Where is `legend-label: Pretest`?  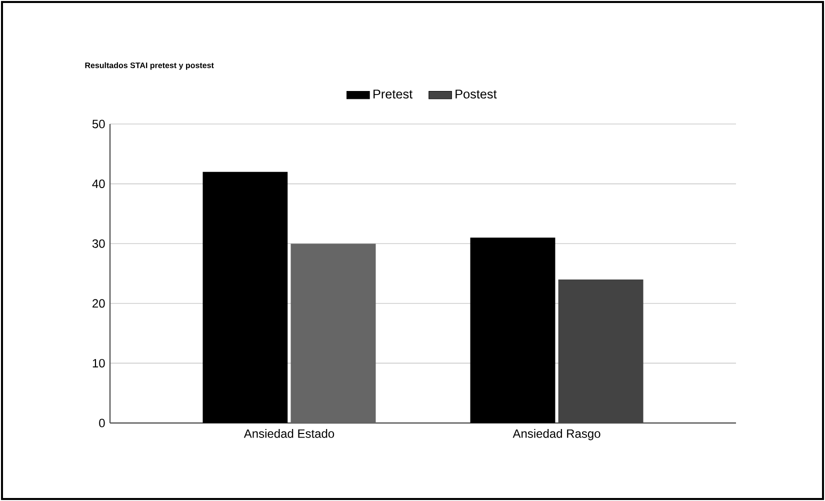 legend-label: Pretest is located at coordinates (393, 94).